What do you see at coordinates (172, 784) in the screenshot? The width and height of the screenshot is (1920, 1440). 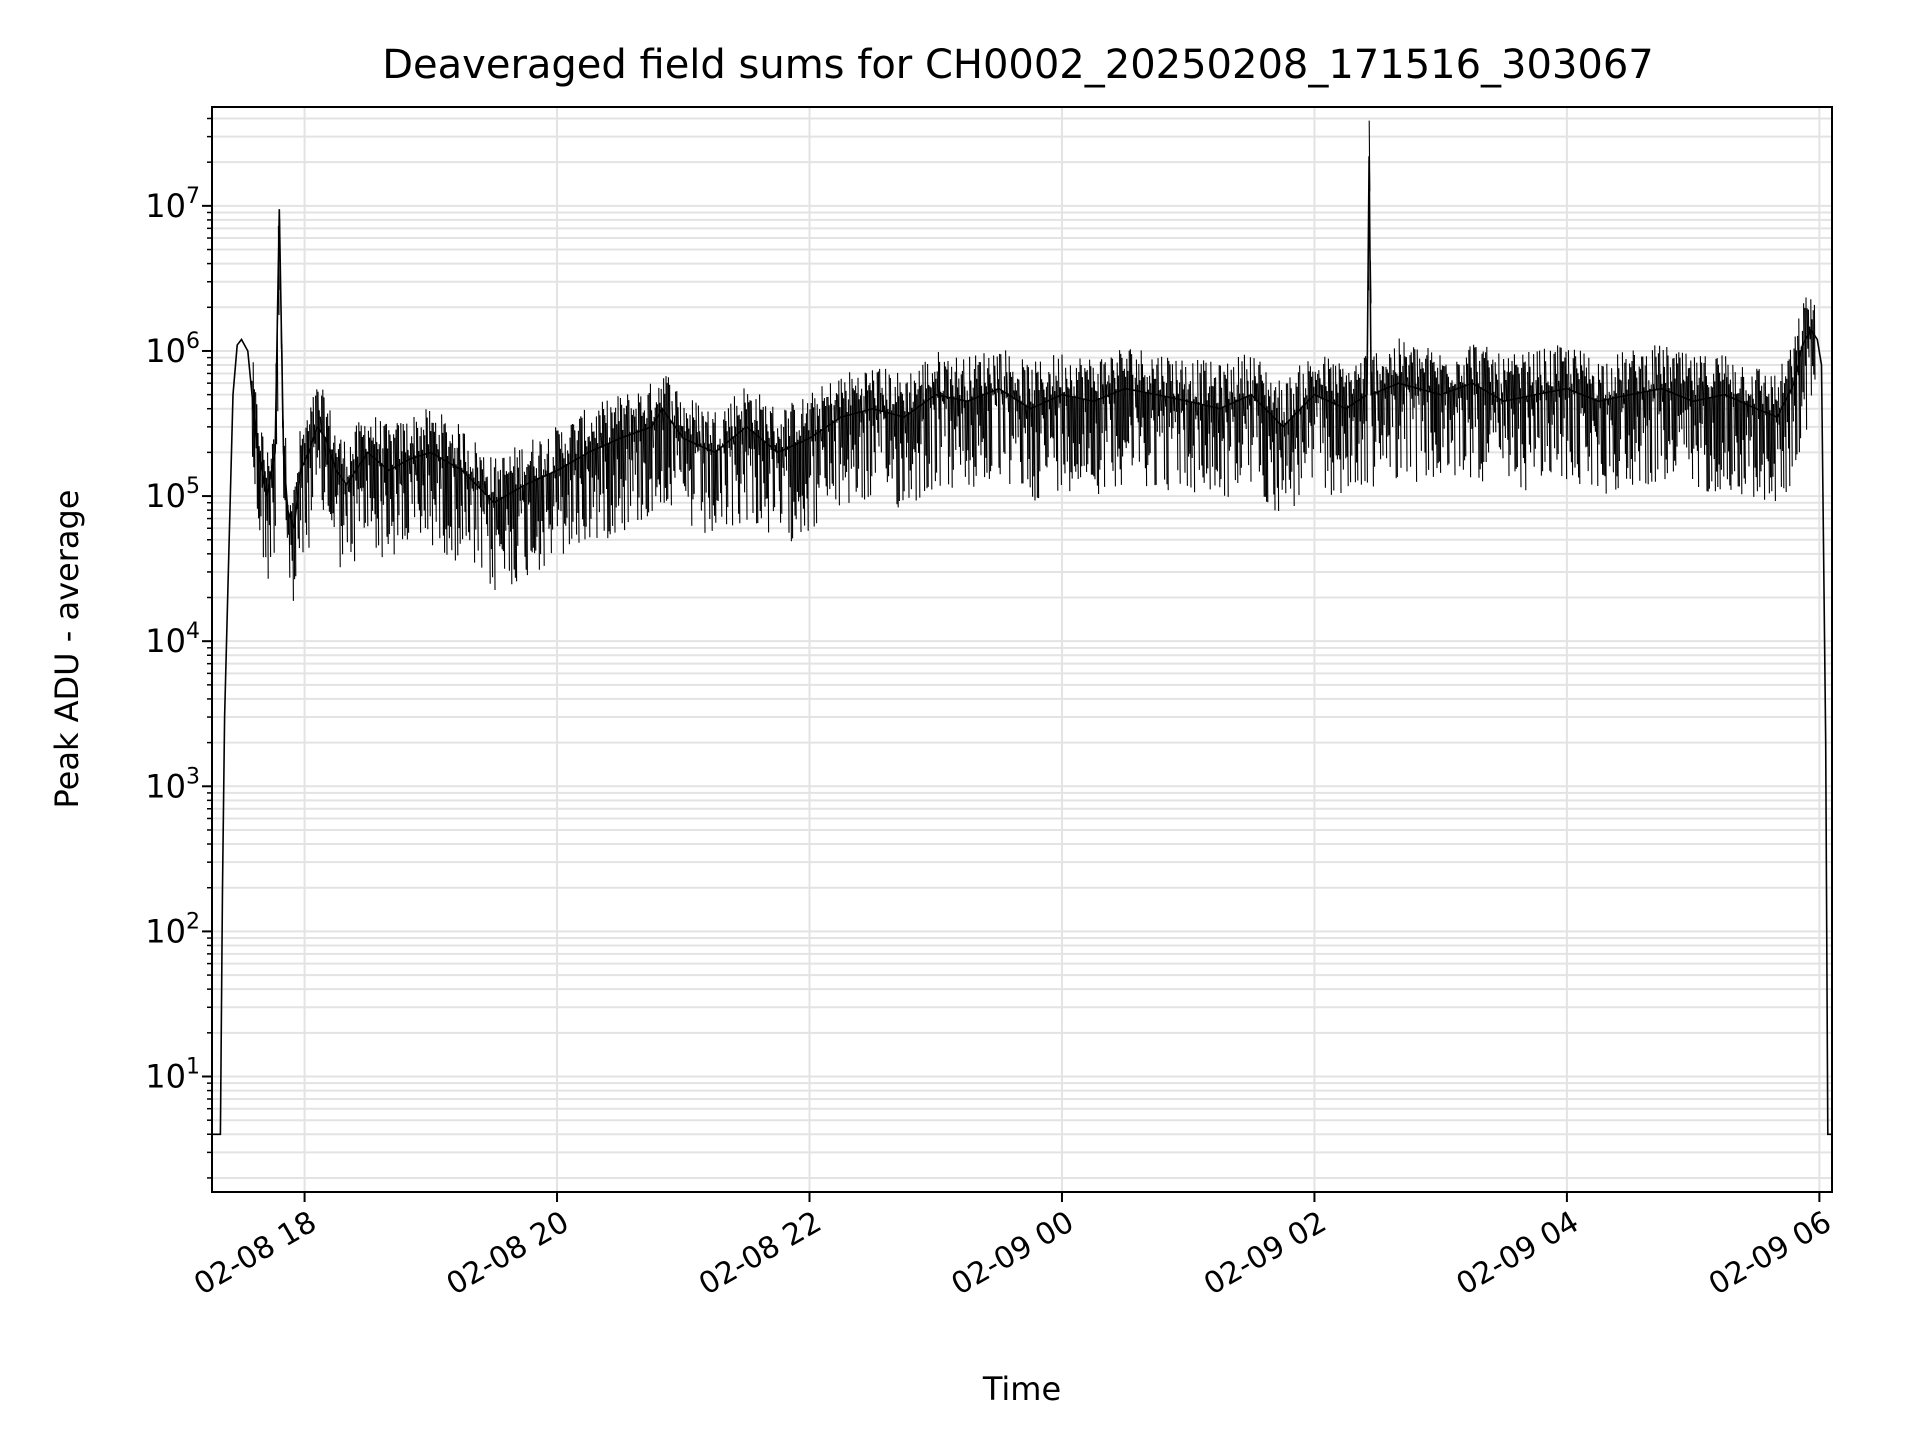 I see `y-tick-label: 103` at bounding box center [172, 784].